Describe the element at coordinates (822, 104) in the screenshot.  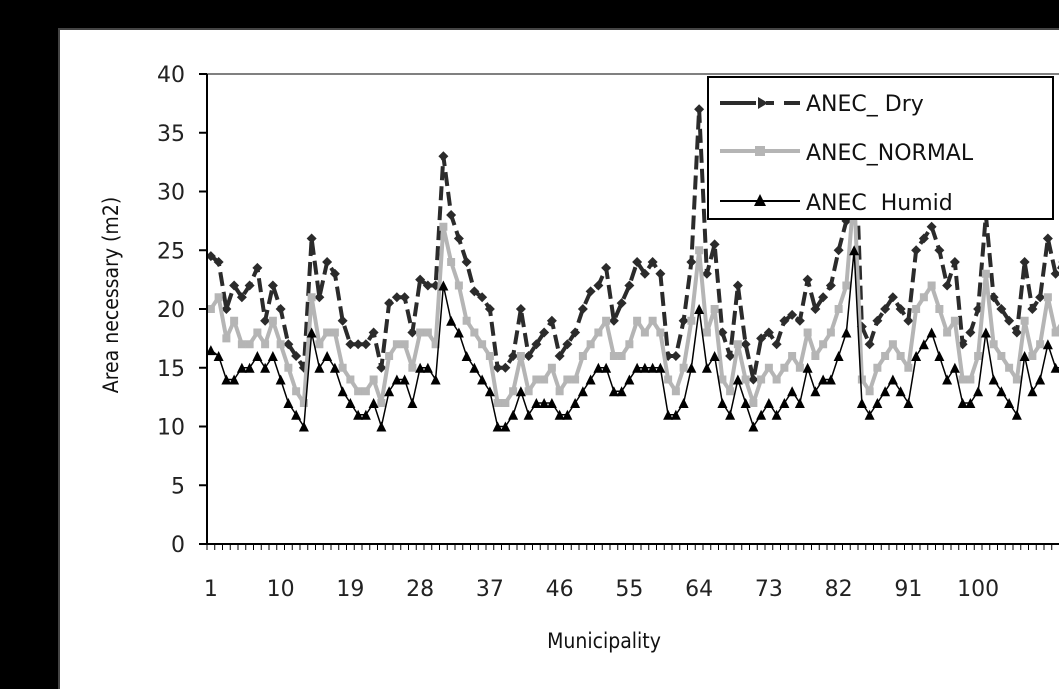
I see `legend-item-dry: ANEC_ Dry` at that location.